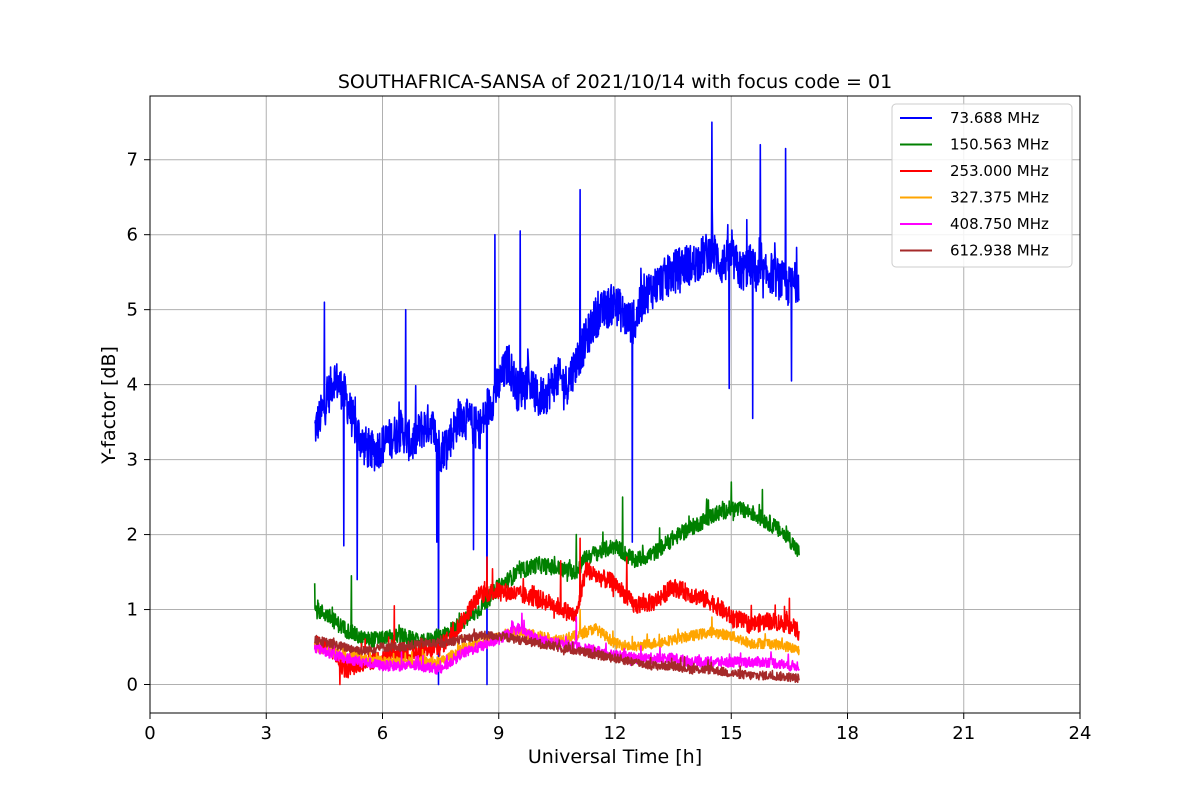 The width and height of the screenshot is (1200, 800). What do you see at coordinates (149, 733) in the screenshot?
I see `x-tick-label: 0` at bounding box center [149, 733].